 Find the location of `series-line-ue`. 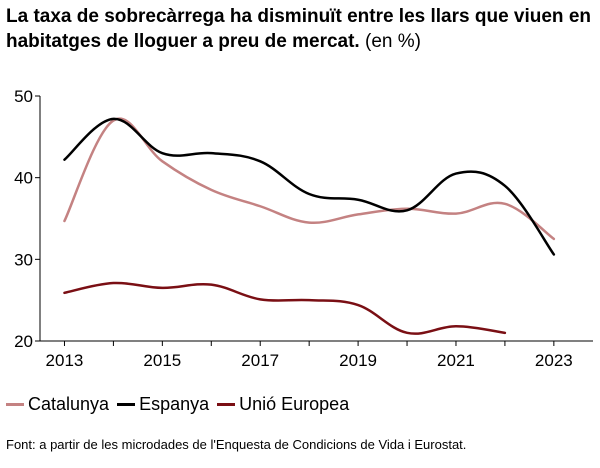

series-line-ue is located at coordinates (285, 308).